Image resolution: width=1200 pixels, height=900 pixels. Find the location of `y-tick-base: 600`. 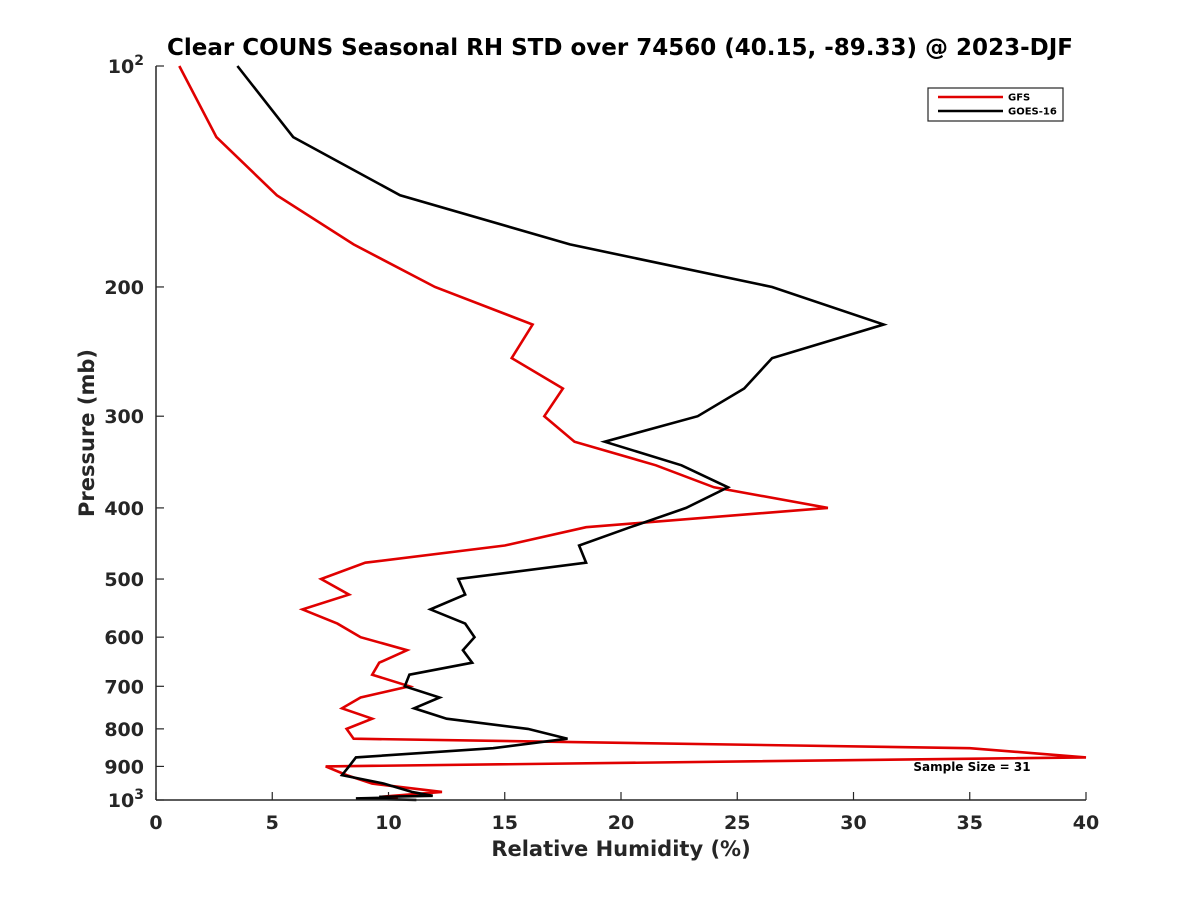

y-tick-base: 600 is located at coordinates (124, 638).